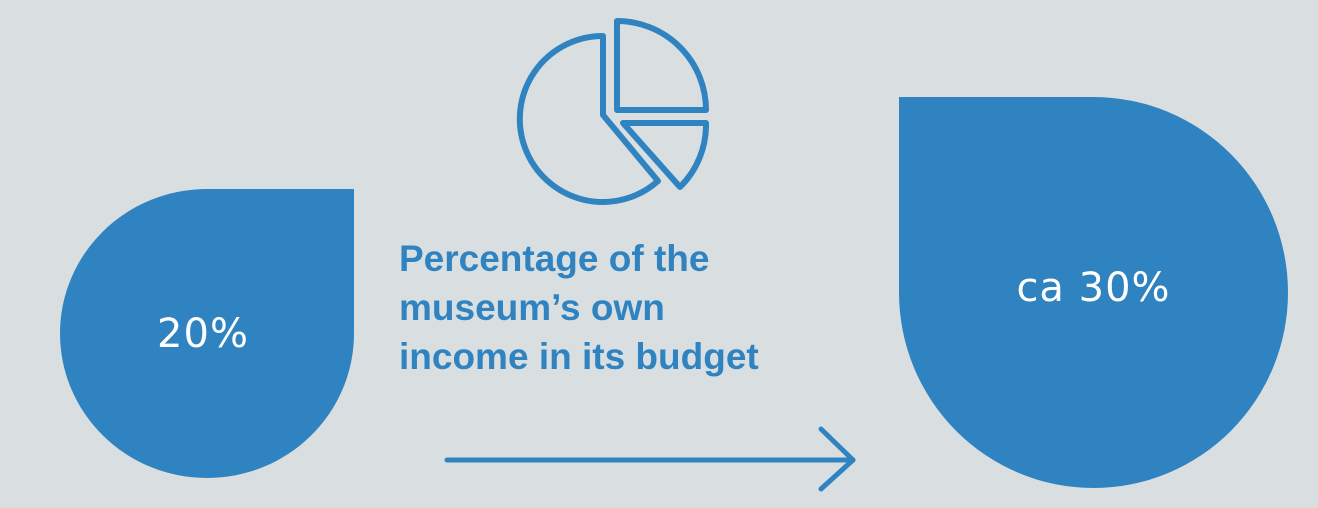  I want to click on title-line-1: Percentage of the, so click(554, 258).